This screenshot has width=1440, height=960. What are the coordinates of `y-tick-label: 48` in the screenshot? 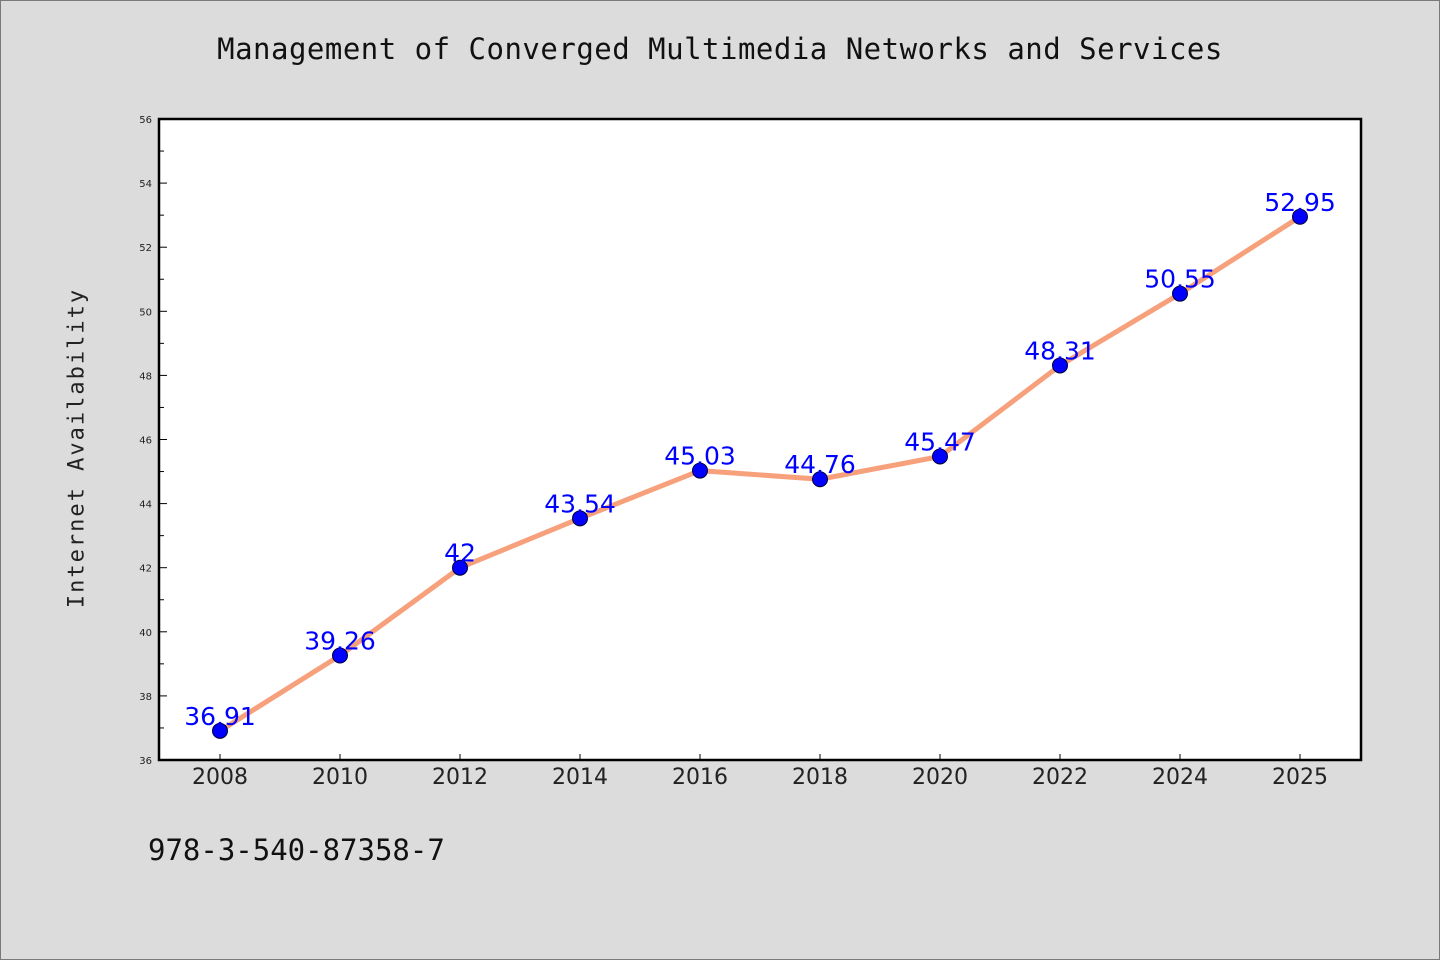 It's located at (145, 376).